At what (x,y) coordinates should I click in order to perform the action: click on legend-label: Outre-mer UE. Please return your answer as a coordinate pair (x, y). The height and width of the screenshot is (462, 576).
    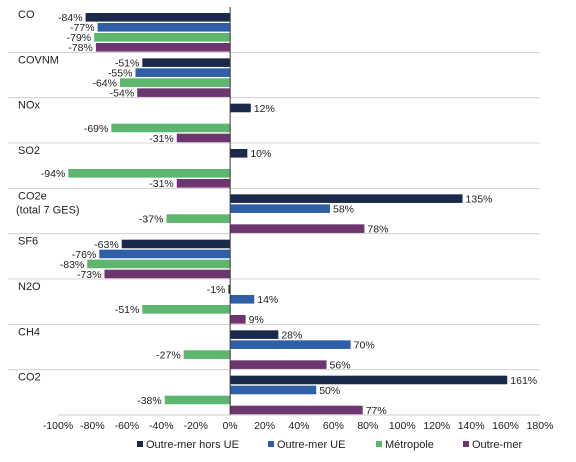
    Looking at the image, I should click on (311, 445).